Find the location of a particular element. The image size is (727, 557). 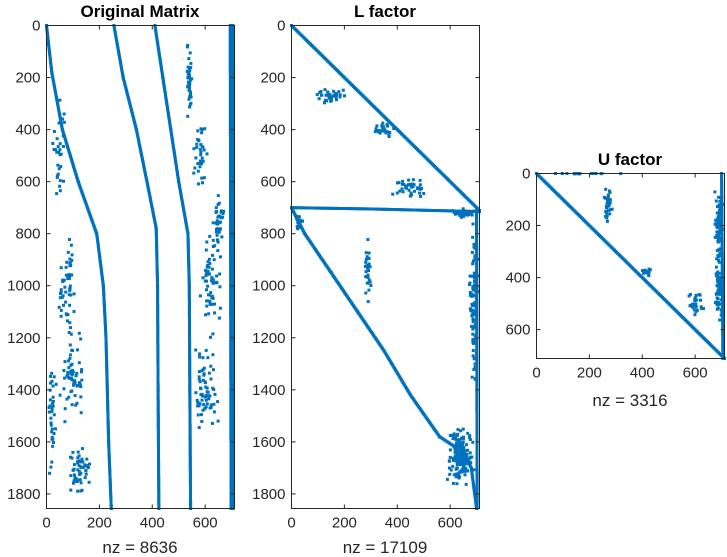

original-matrix-y-tick-label: 1000 is located at coordinates (23, 286).